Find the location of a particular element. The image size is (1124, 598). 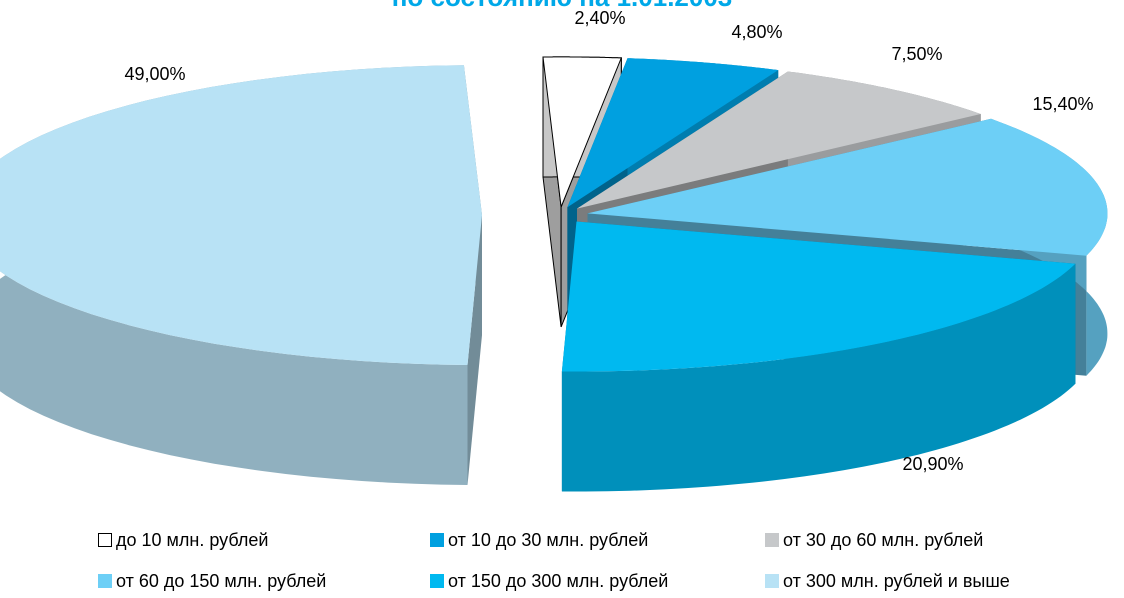

data-label: 2,40% is located at coordinates (599, 18).